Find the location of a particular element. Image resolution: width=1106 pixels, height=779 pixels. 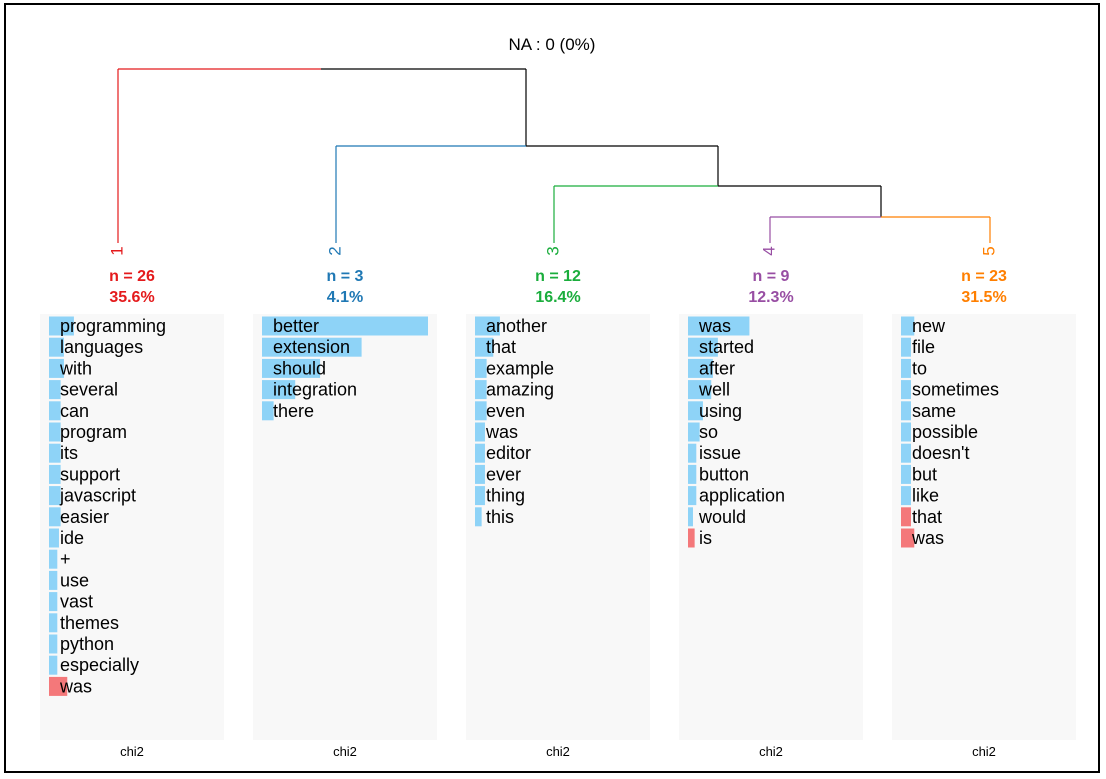

cluster-4-pct: 12.3% is located at coordinates (770, 297).